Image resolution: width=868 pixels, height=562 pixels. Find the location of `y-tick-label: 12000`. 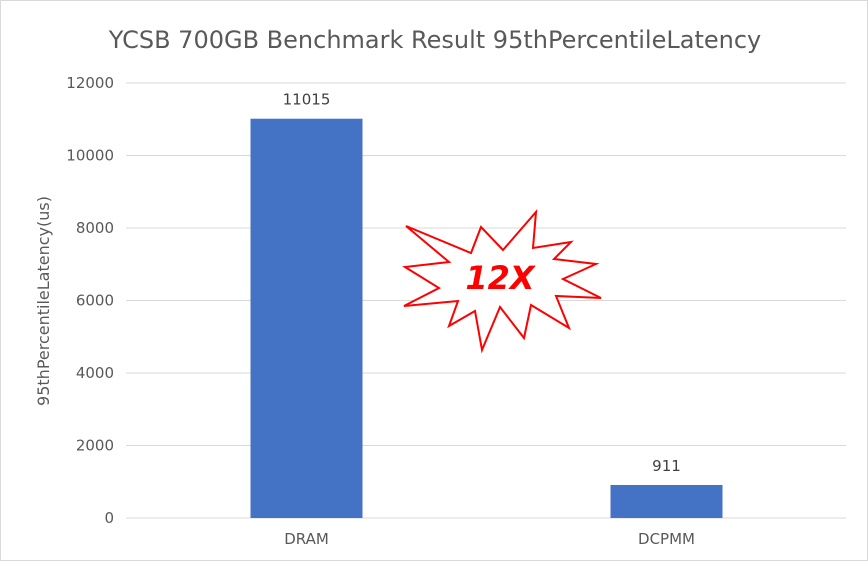

y-tick-label: 12000 is located at coordinates (90, 83).